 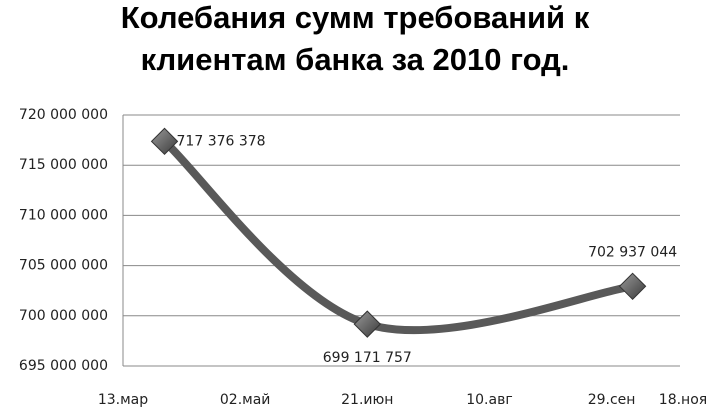 I want to click on x-tick-label: 29.сен, so click(x=612, y=400).